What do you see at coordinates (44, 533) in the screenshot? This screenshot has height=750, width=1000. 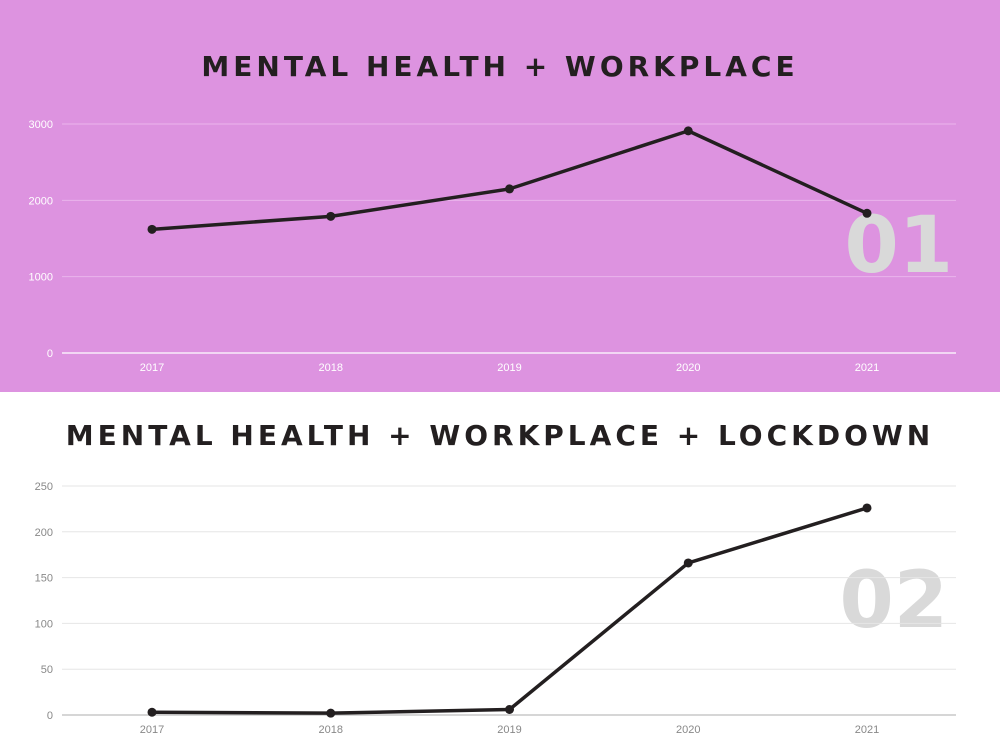 I see `y-tick-label: 200` at bounding box center [44, 533].